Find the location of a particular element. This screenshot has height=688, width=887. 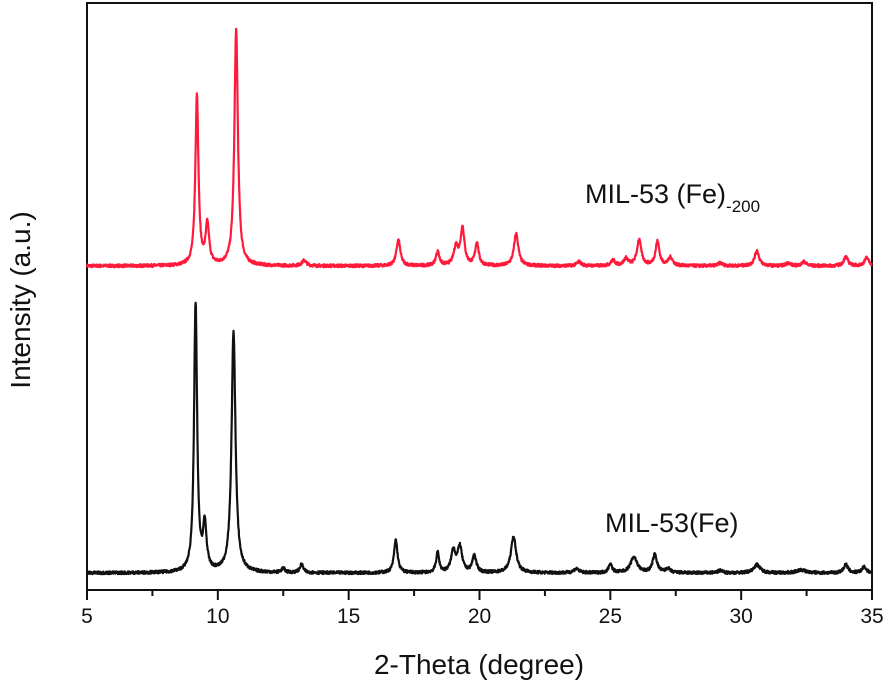

x-tick-label: 5 is located at coordinates (87, 616).